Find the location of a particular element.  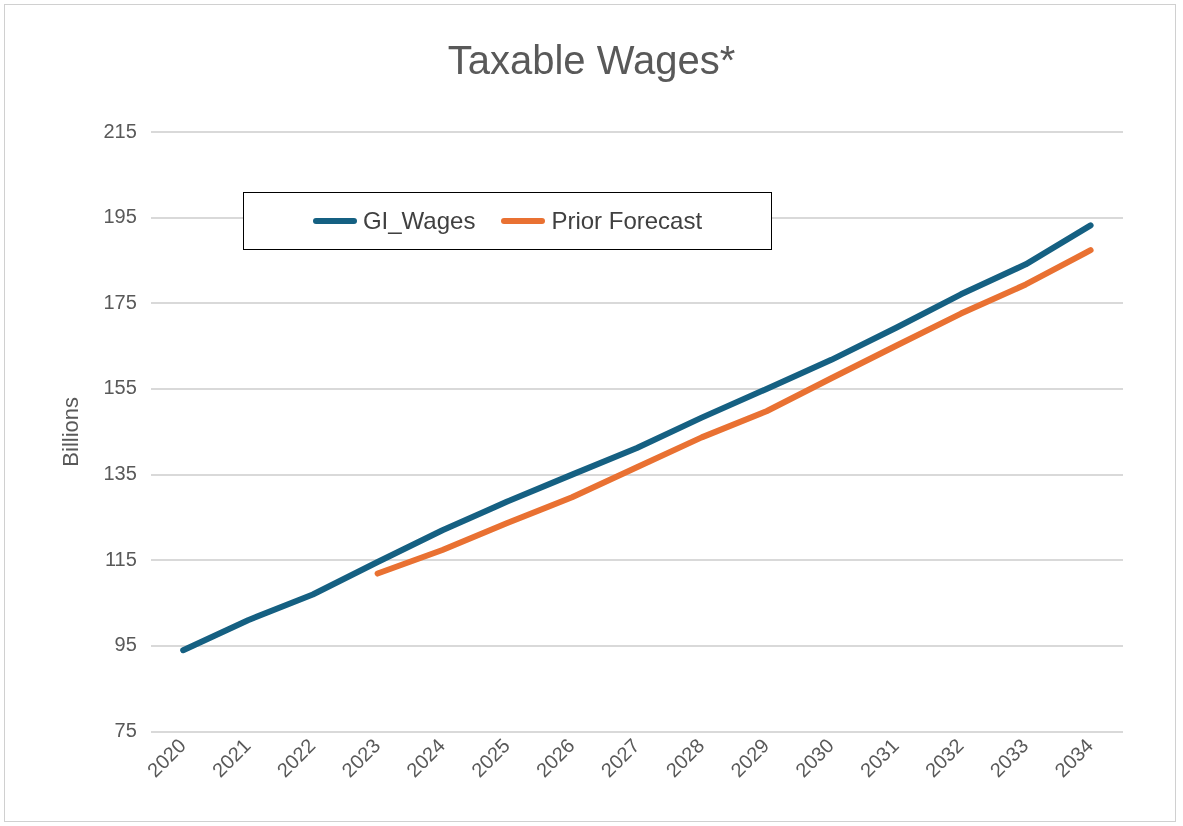

y-axis-title: Billions is located at coordinates (71, 431).